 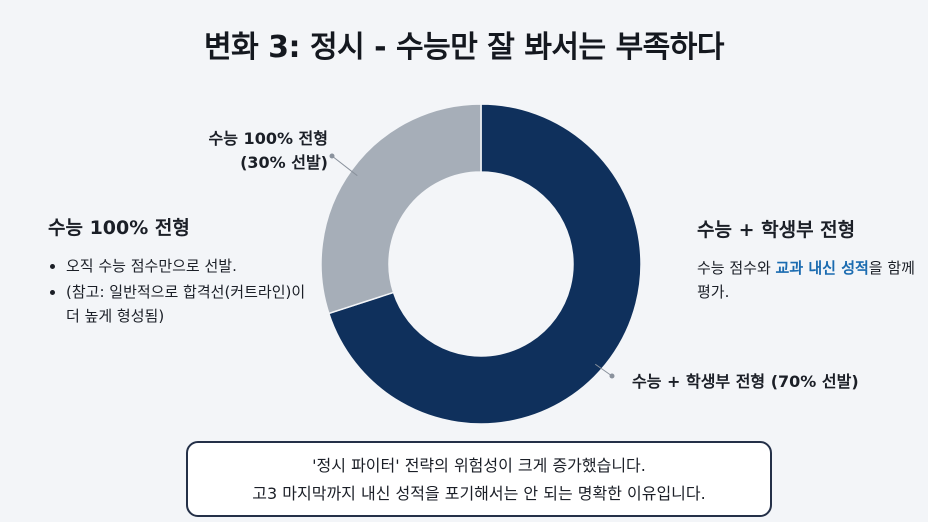 What do you see at coordinates (822, 268) in the screenshot?
I see `desc-highlight: 교과 내신 성적` at bounding box center [822, 268].